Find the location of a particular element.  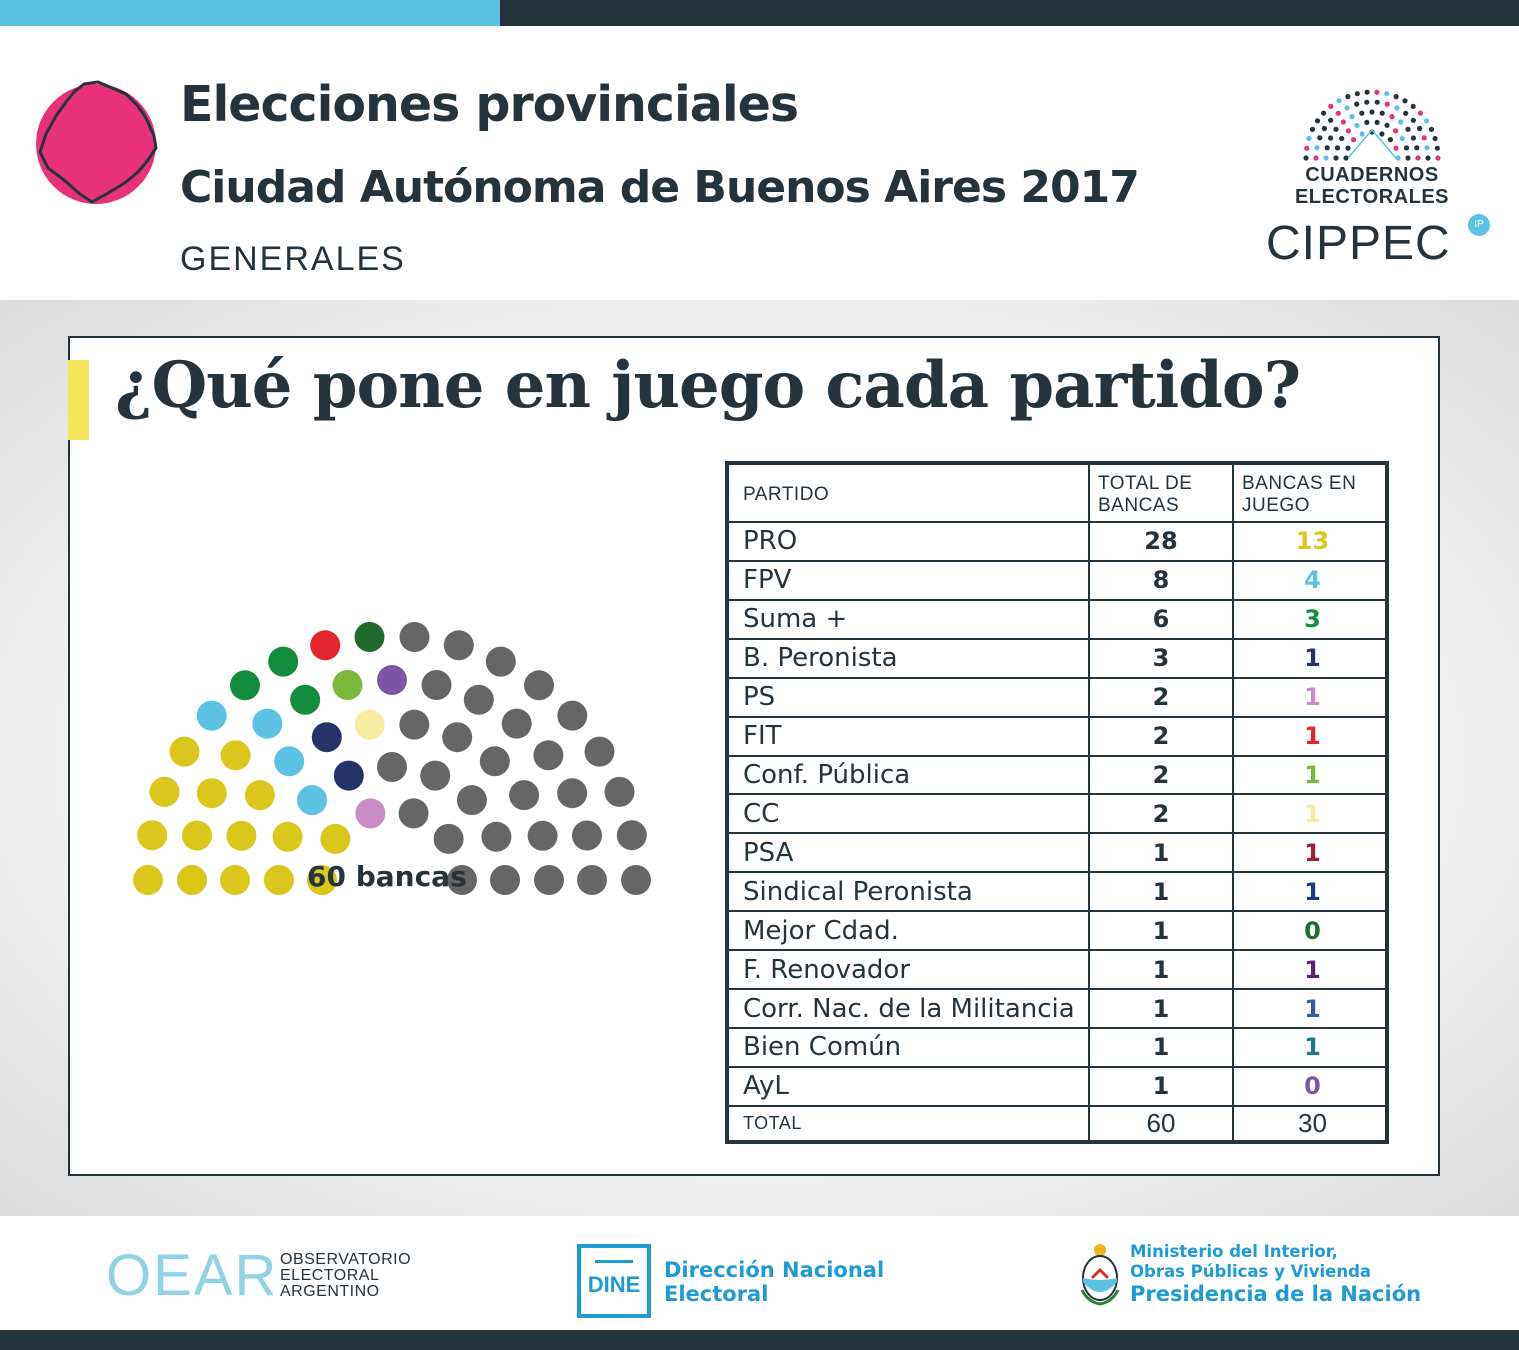

cippec-logo: CUADERNOS ELECTORALES CIPPEC IP is located at coordinates (1377, 175).